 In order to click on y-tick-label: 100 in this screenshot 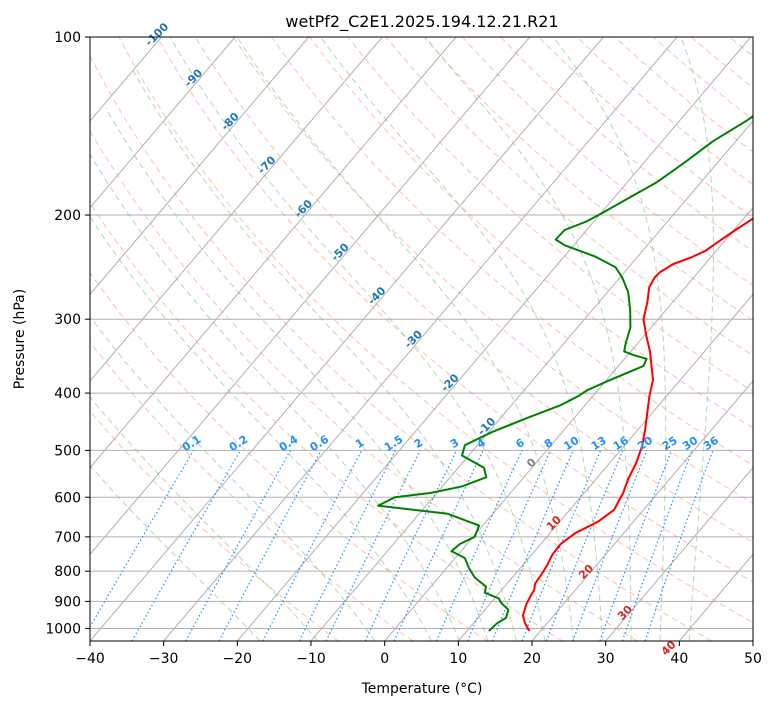, I will do `click(67, 38)`.